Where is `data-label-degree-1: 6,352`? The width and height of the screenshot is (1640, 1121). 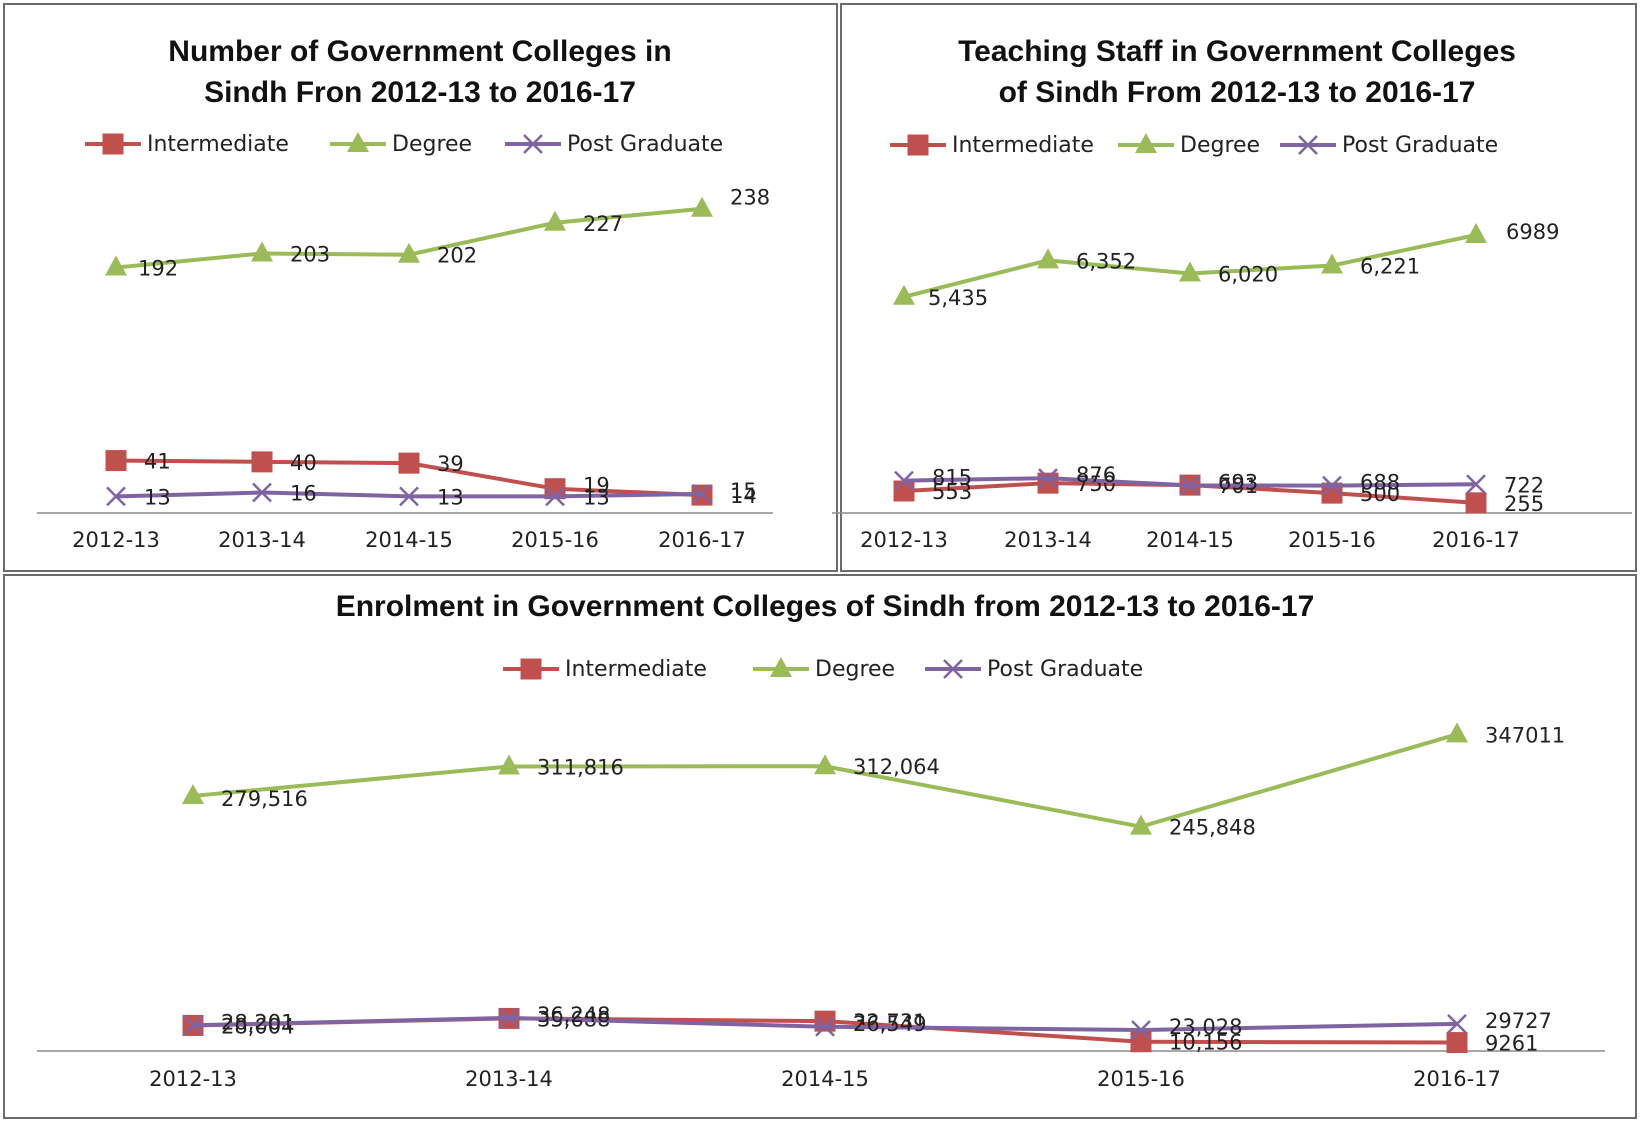 data-label-degree-1: 6,352 is located at coordinates (1106, 261).